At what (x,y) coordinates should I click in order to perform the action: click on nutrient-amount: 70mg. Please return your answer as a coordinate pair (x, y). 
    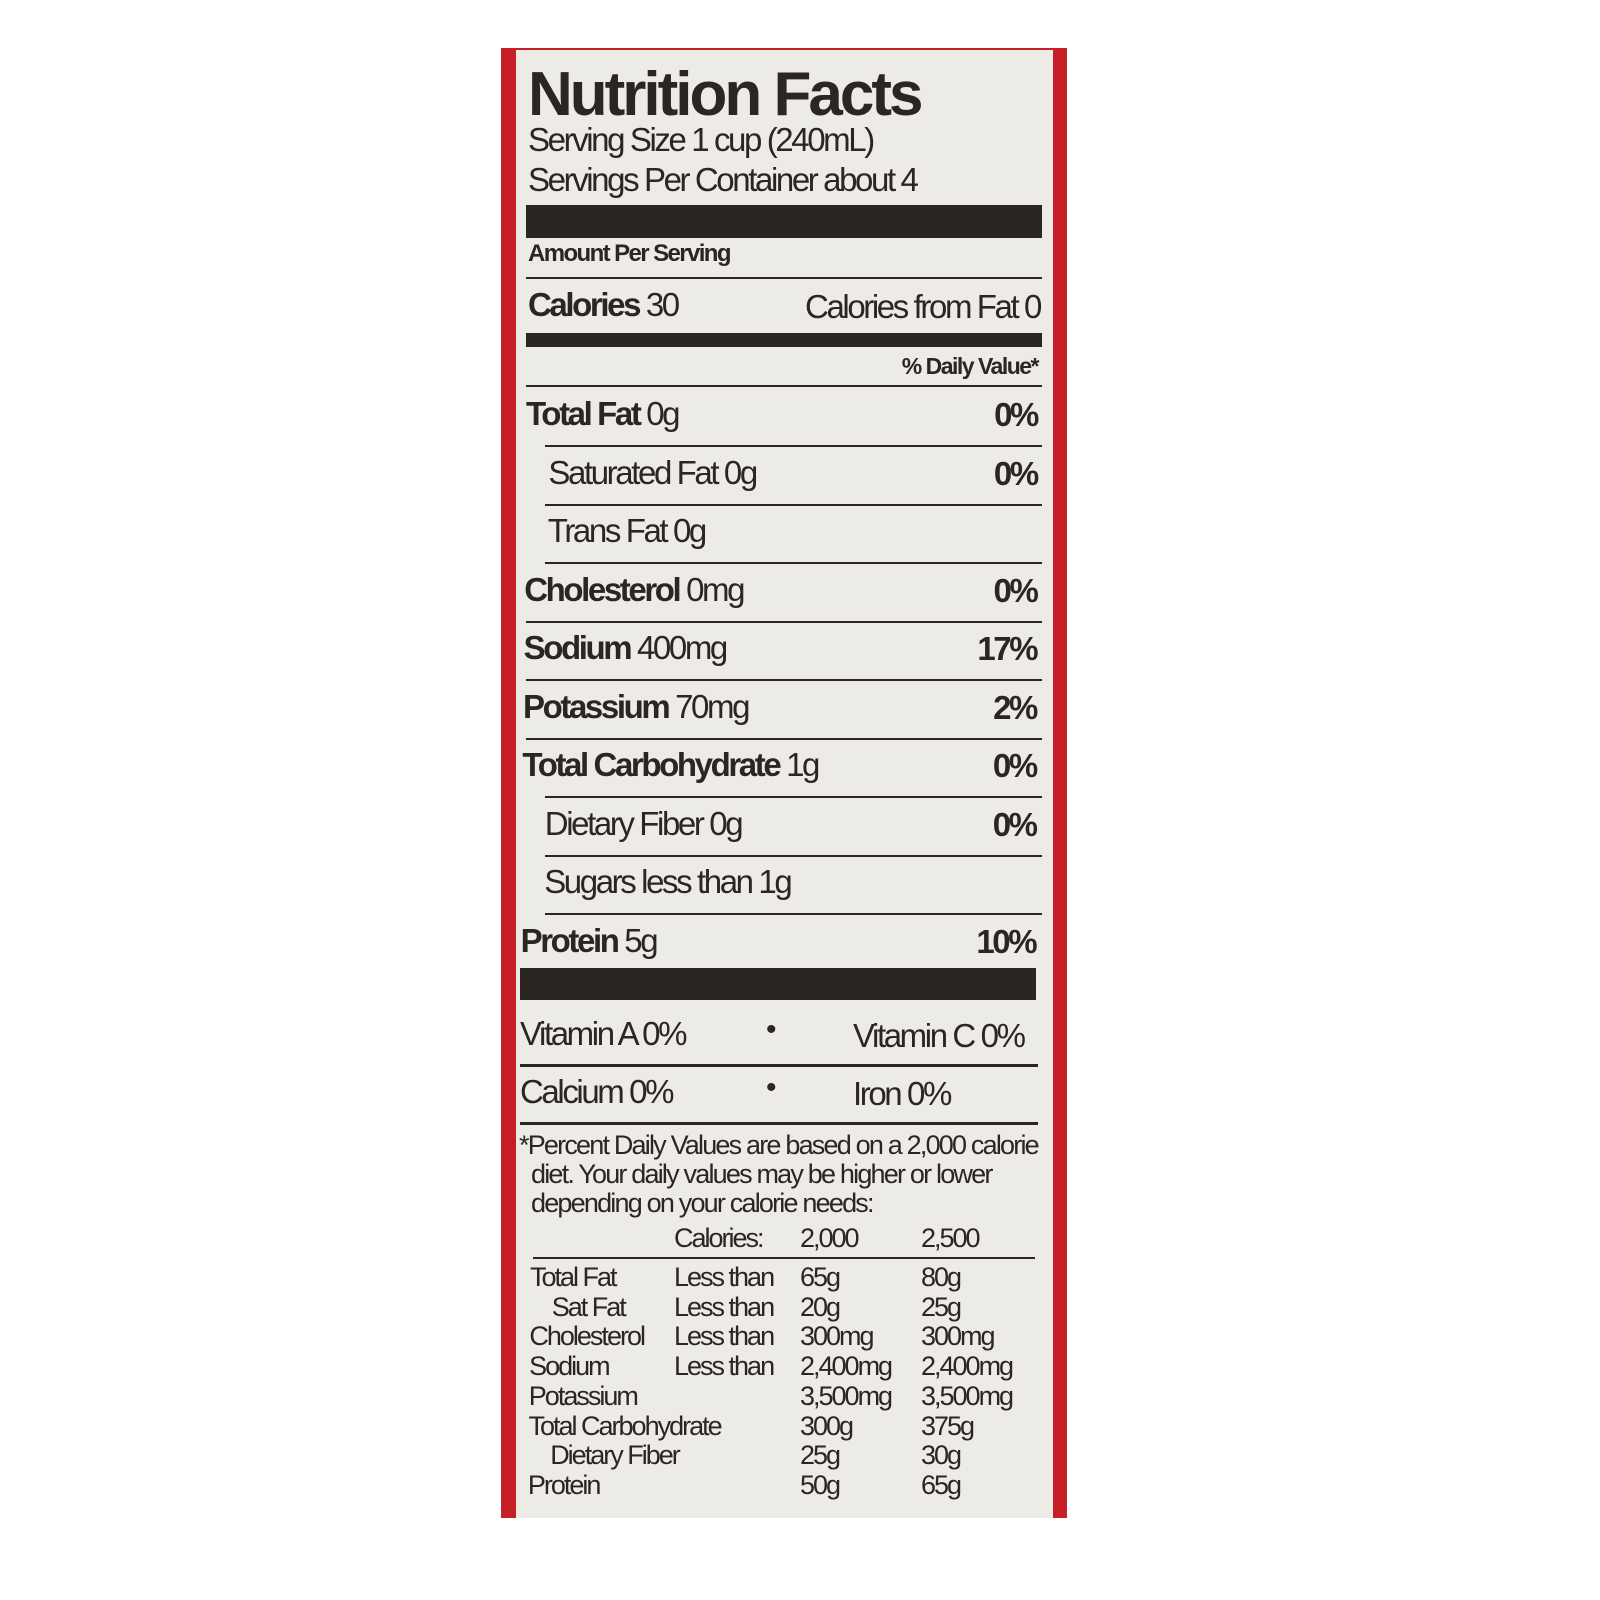
    Looking at the image, I should click on (712, 706).